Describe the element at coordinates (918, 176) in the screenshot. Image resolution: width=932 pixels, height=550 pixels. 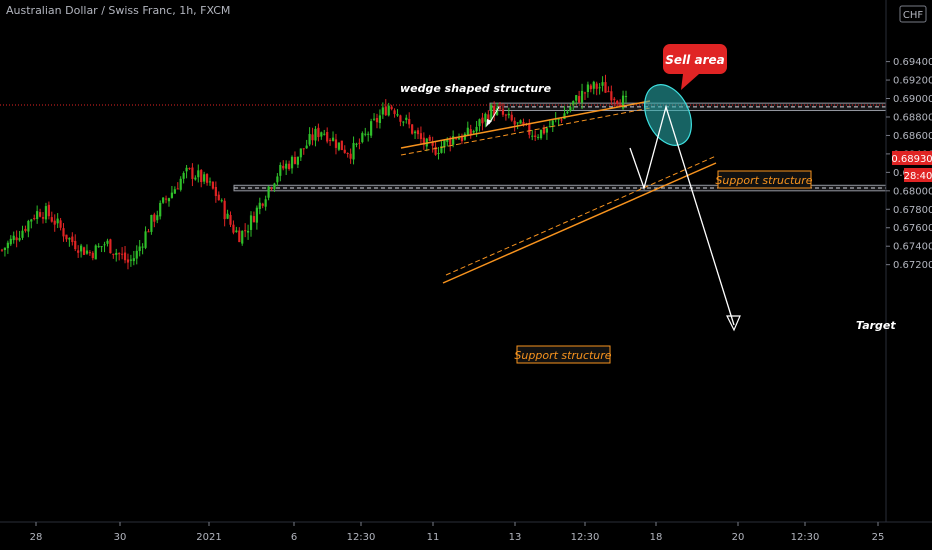
I see `countdown-text: 28:40` at that location.